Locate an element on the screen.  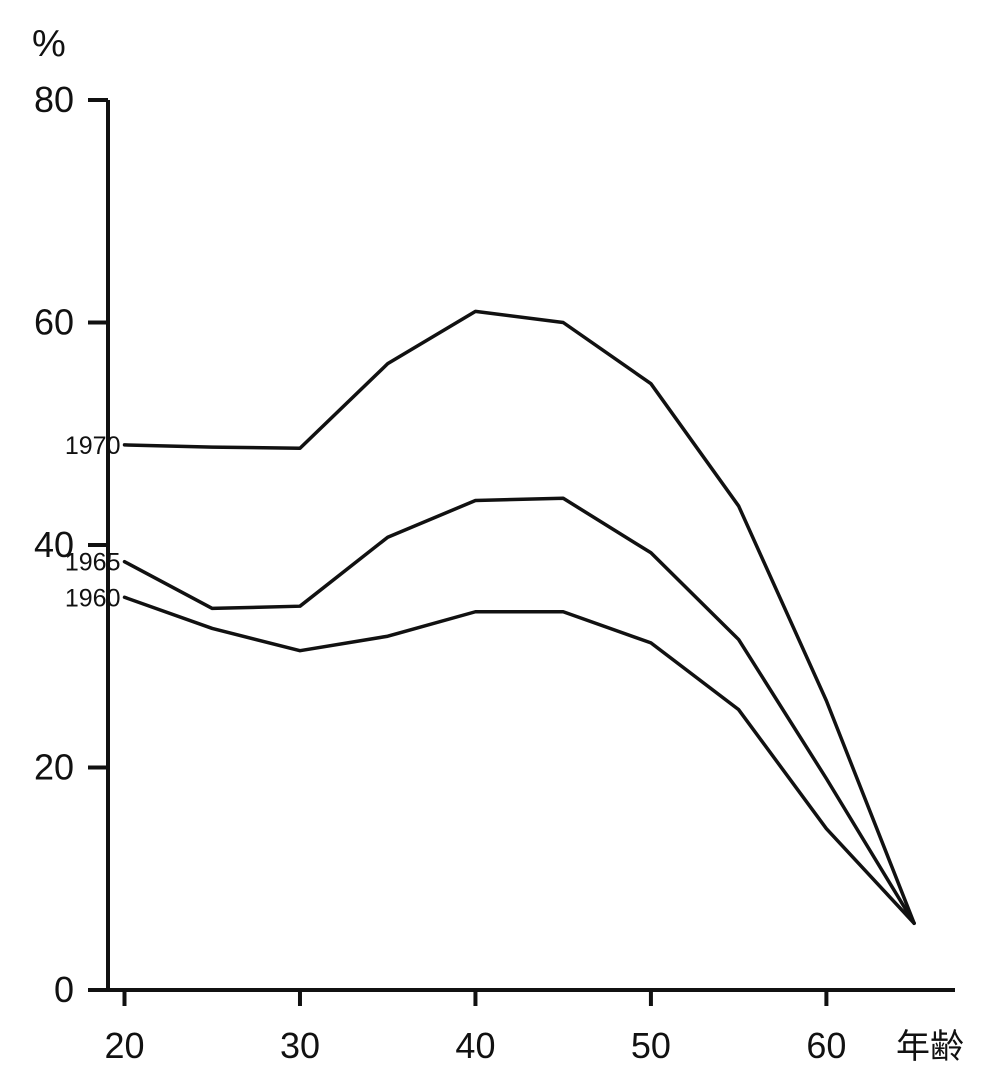
series-label-1965: 1965 is located at coordinates (93, 563).